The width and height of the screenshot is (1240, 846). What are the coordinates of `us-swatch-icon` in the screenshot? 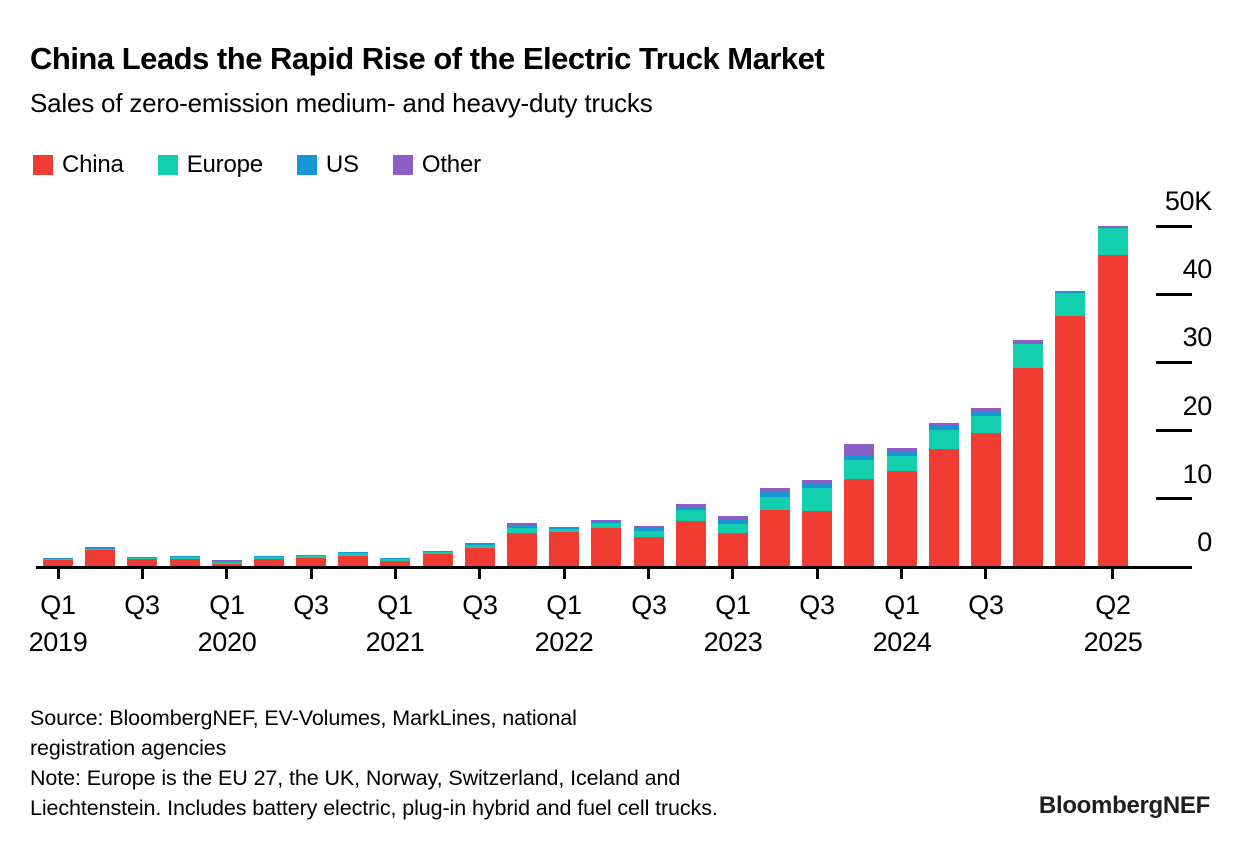 It's located at (306, 165).